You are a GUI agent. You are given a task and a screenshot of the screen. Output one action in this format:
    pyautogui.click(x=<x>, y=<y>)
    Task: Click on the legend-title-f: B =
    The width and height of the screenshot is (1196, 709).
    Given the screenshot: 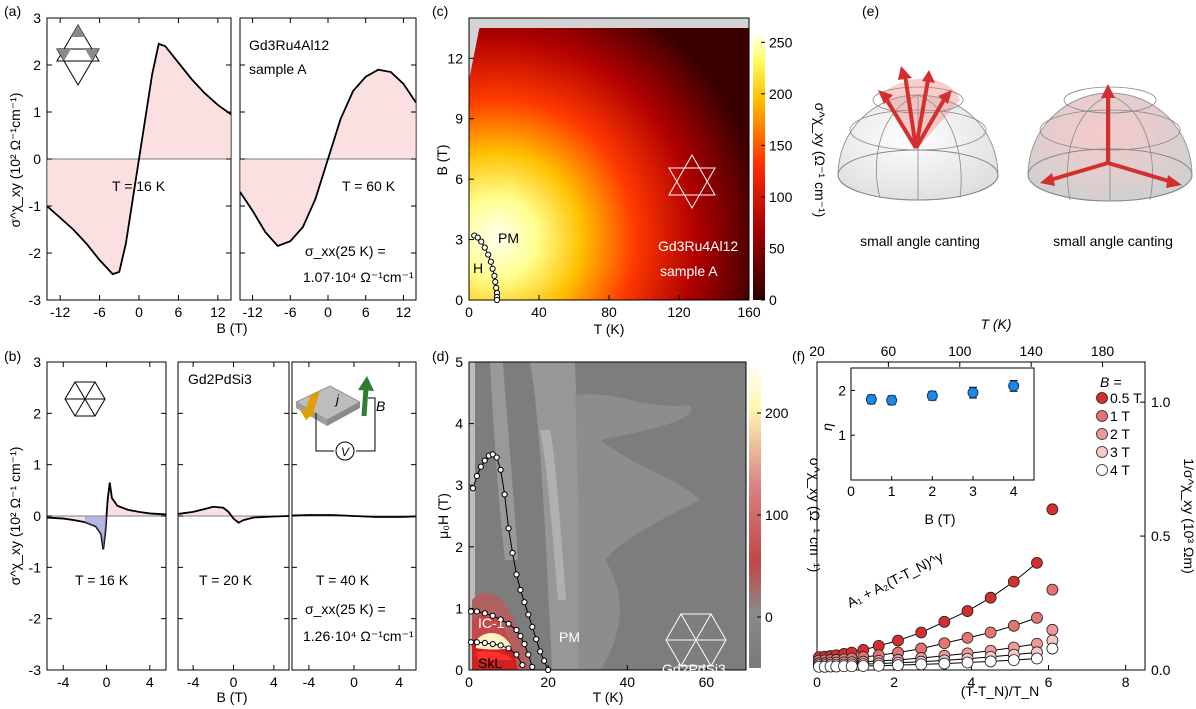 What is the action you would take?
    pyautogui.click(x=1110, y=382)
    